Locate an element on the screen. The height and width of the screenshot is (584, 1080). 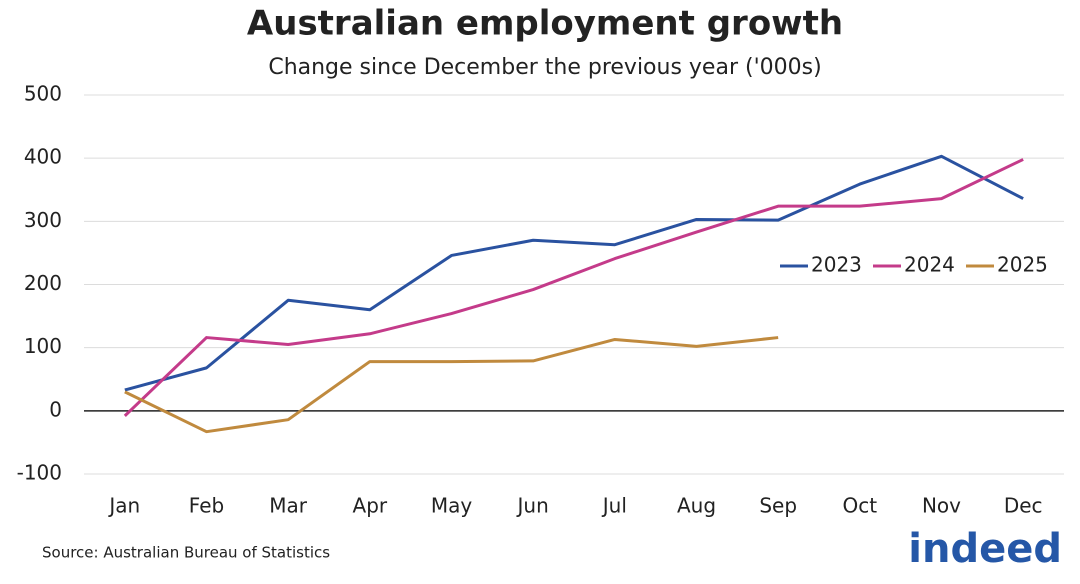
x-tick-label: Mar is located at coordinates (288, 506).